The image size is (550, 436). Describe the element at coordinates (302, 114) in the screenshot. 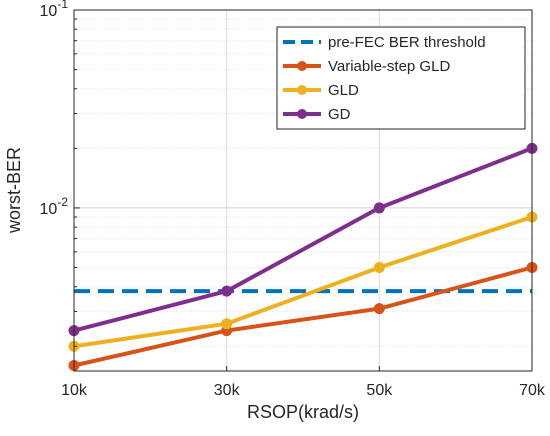

I see `legend-marker-gd` at that location.